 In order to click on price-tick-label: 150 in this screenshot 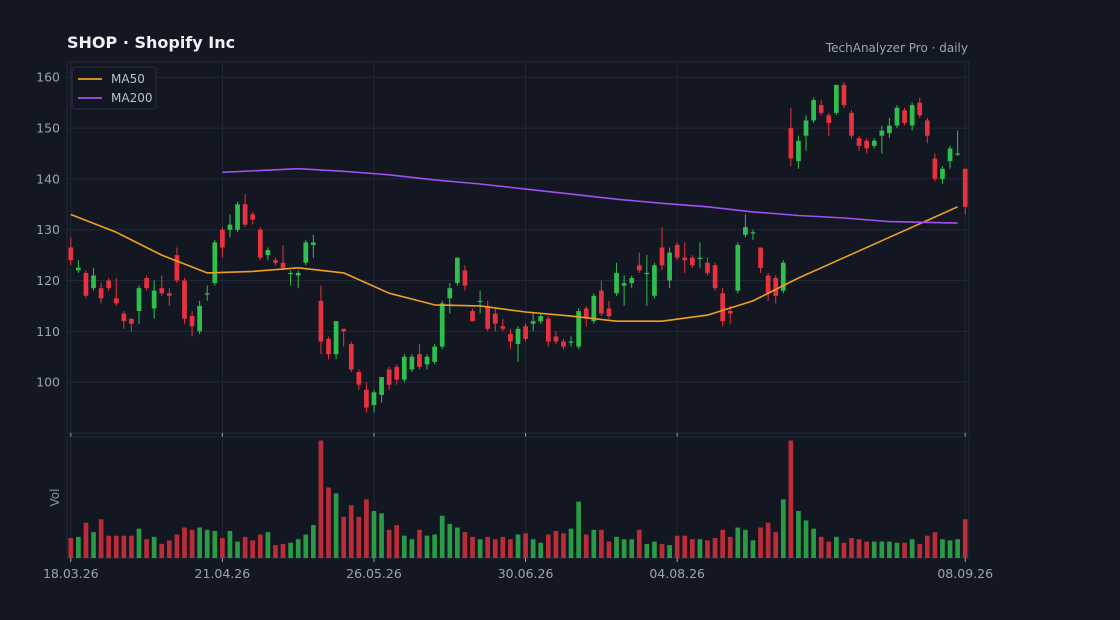, I will do `click(48, 128)`.